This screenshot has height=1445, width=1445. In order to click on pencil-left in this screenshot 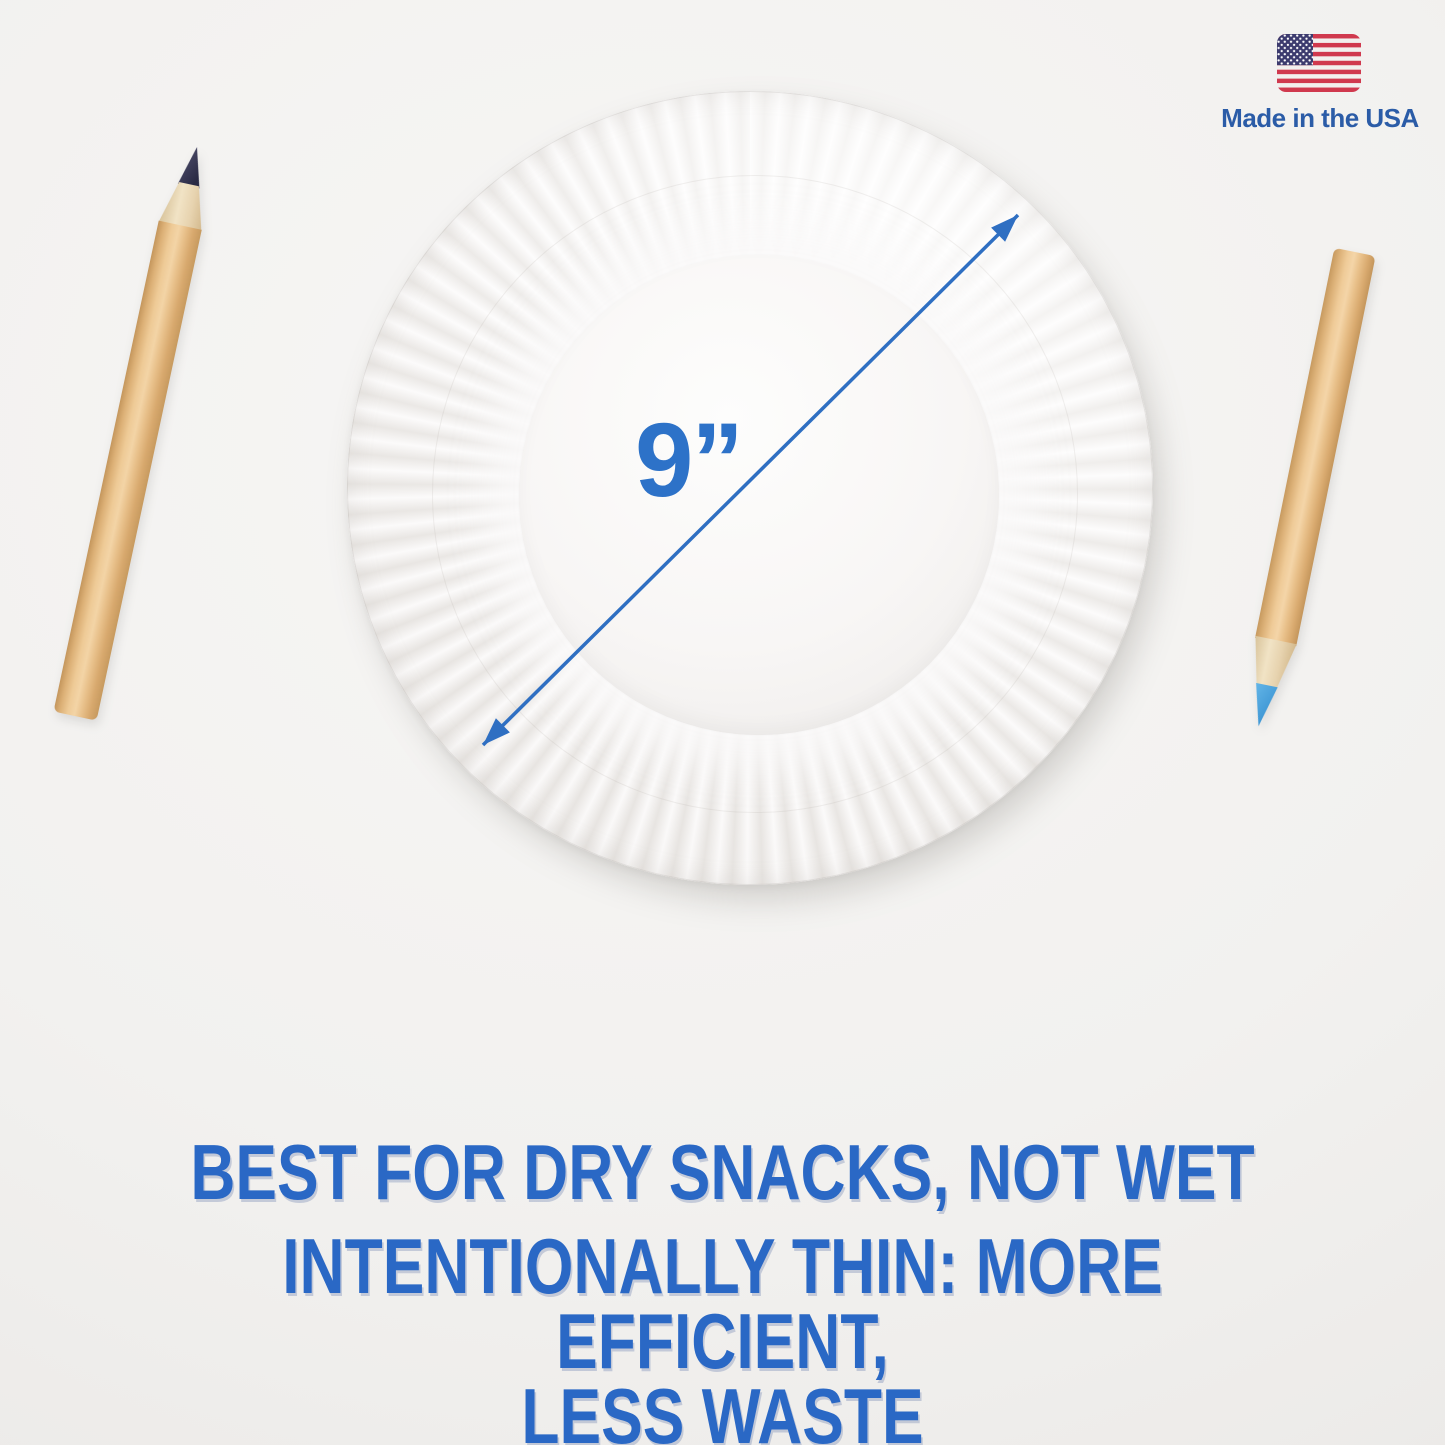, I will do `click(135, 431)`.